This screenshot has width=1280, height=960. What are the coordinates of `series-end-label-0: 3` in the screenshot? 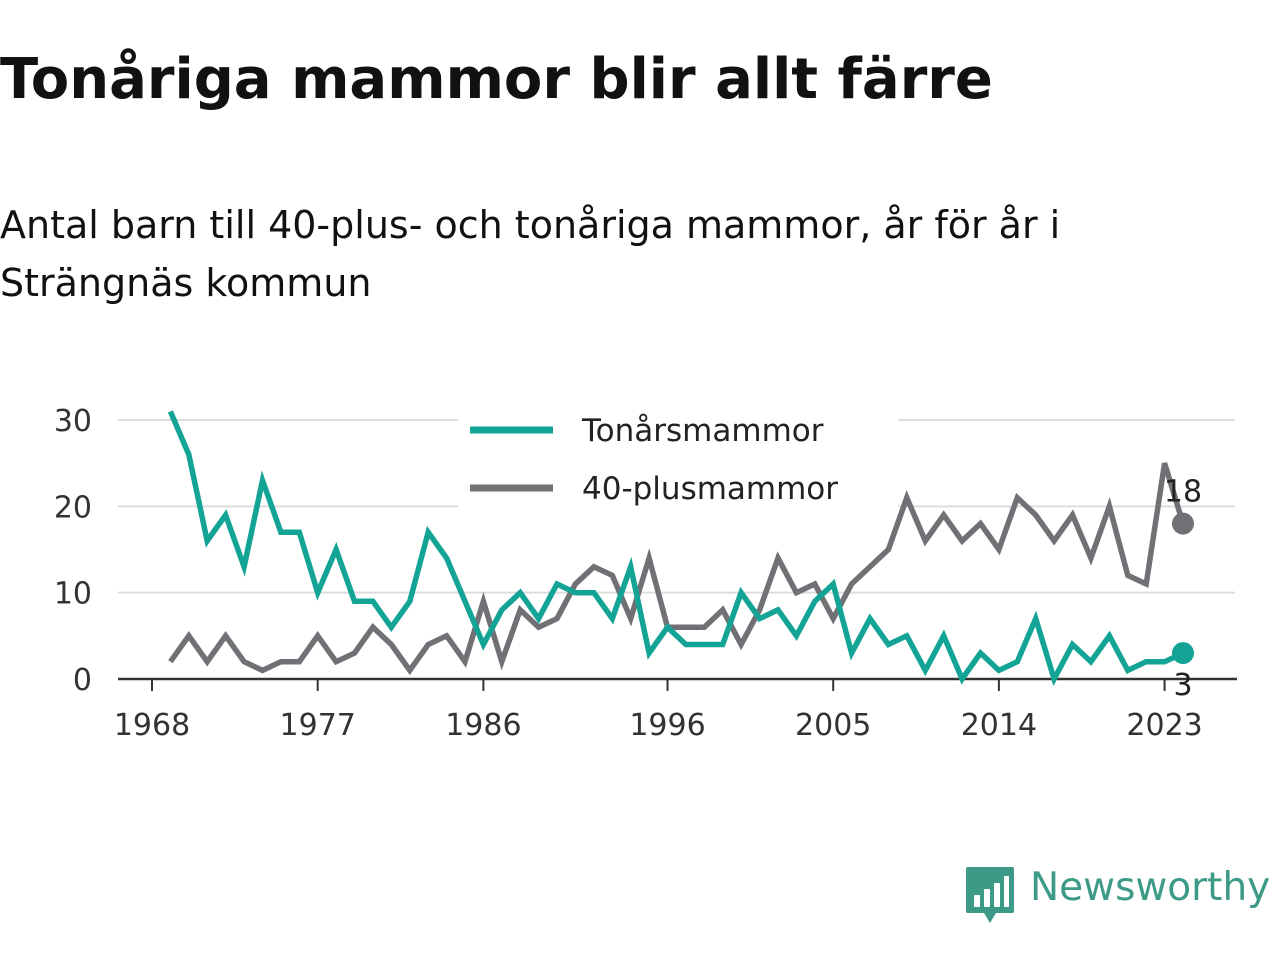 It's located at (1182, 685).